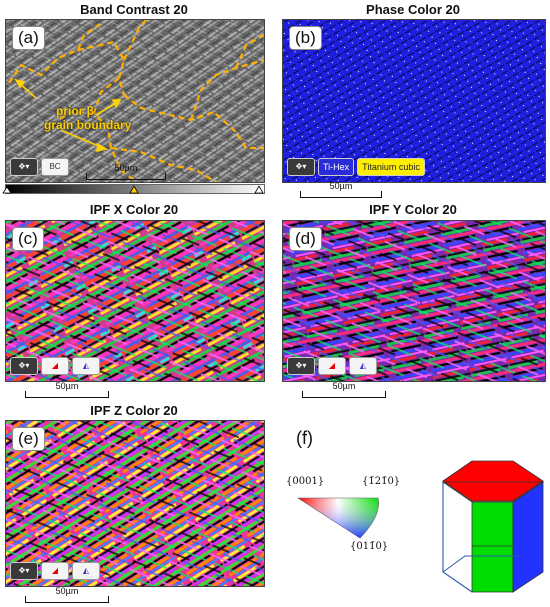  I want to click on scale-bar-b: 50µm, so click(341, 189).